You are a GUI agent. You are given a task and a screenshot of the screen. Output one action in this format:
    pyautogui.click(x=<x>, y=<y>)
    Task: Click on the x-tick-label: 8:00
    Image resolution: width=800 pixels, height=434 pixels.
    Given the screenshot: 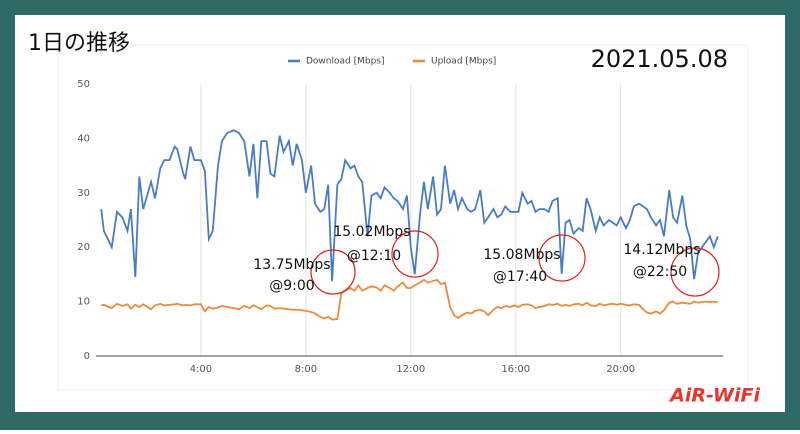 What is the action you would take?
    pyautogui.click(x=306, y=369)
    